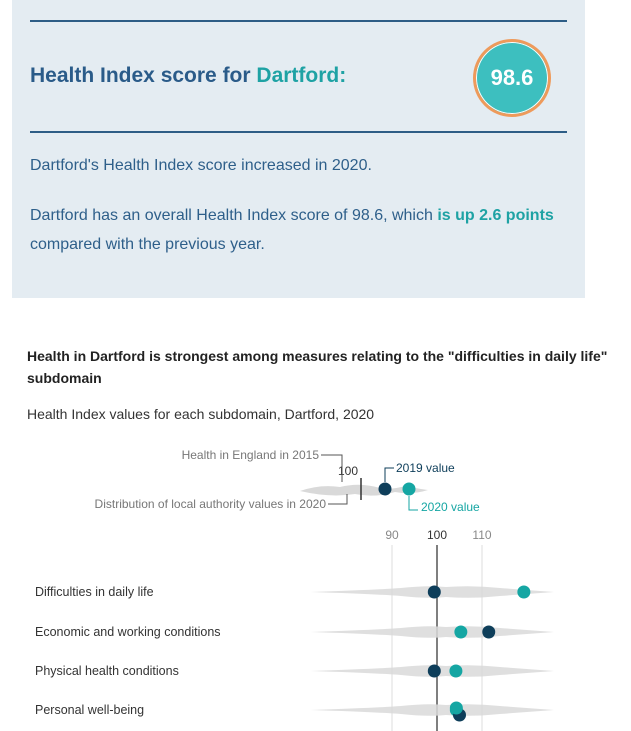  Describe the element at coordinates (425, 468) in the screenshot. I see `legend-2019-label: 2019 value` at that location.